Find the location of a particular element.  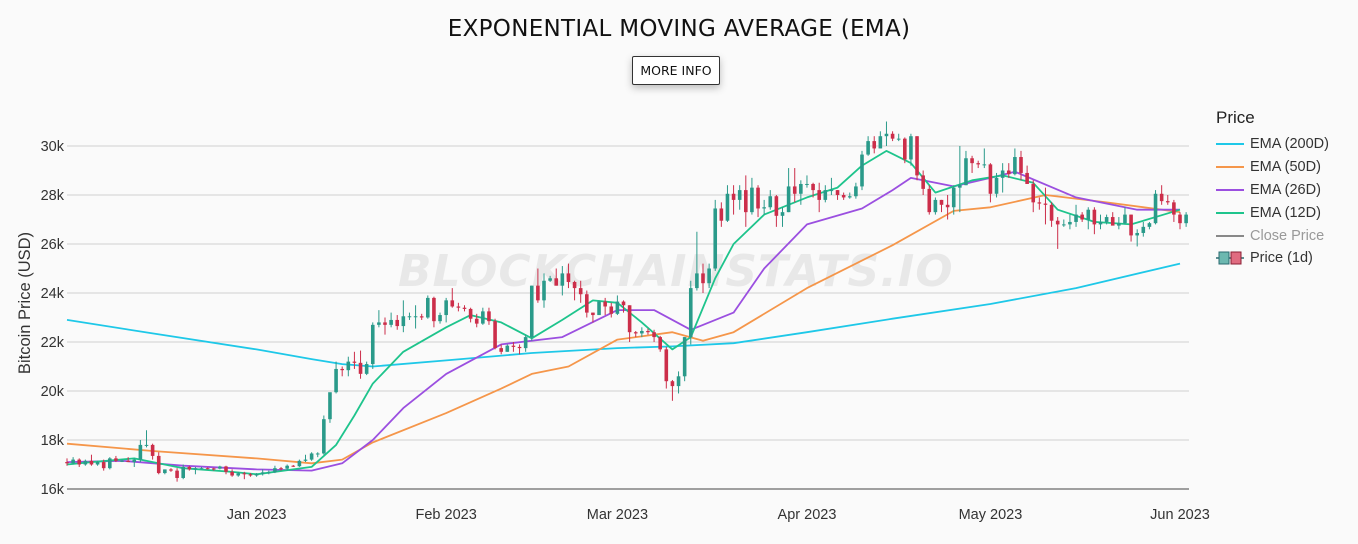

legend-item-ema-200d: EMA (200D) is located at coordinates (1272, 144).